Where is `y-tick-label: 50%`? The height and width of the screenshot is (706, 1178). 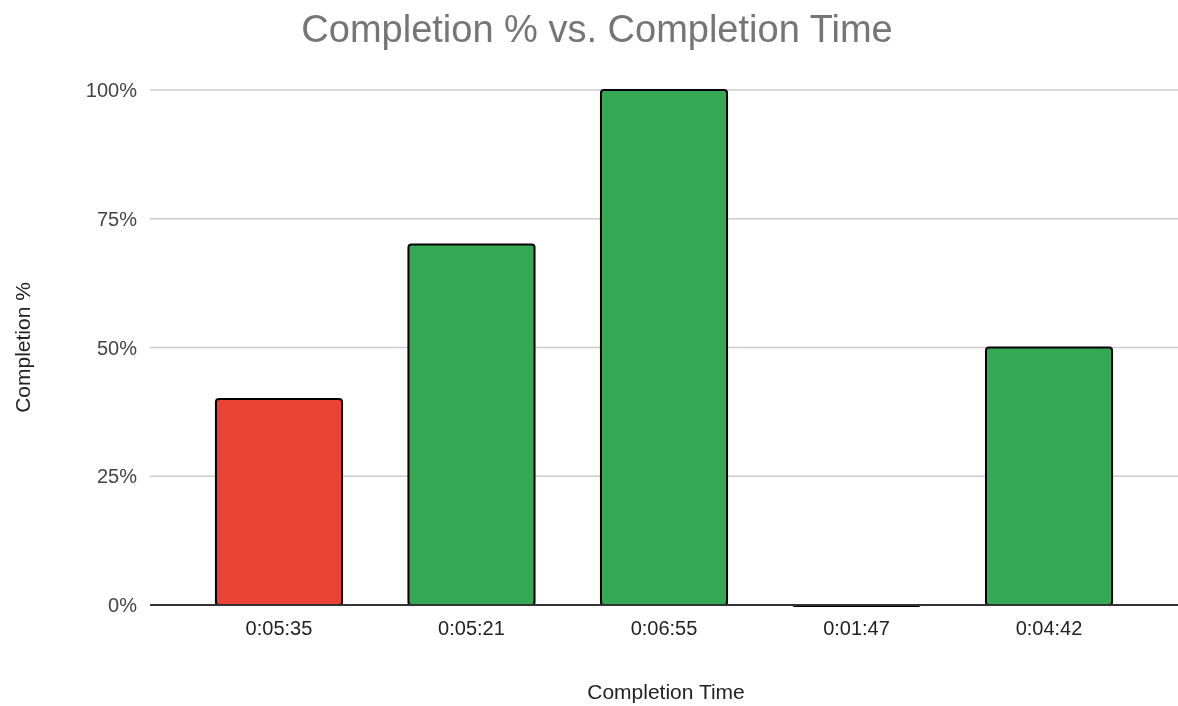
y-tick-label: 50% is located at coordinates (117, 347).